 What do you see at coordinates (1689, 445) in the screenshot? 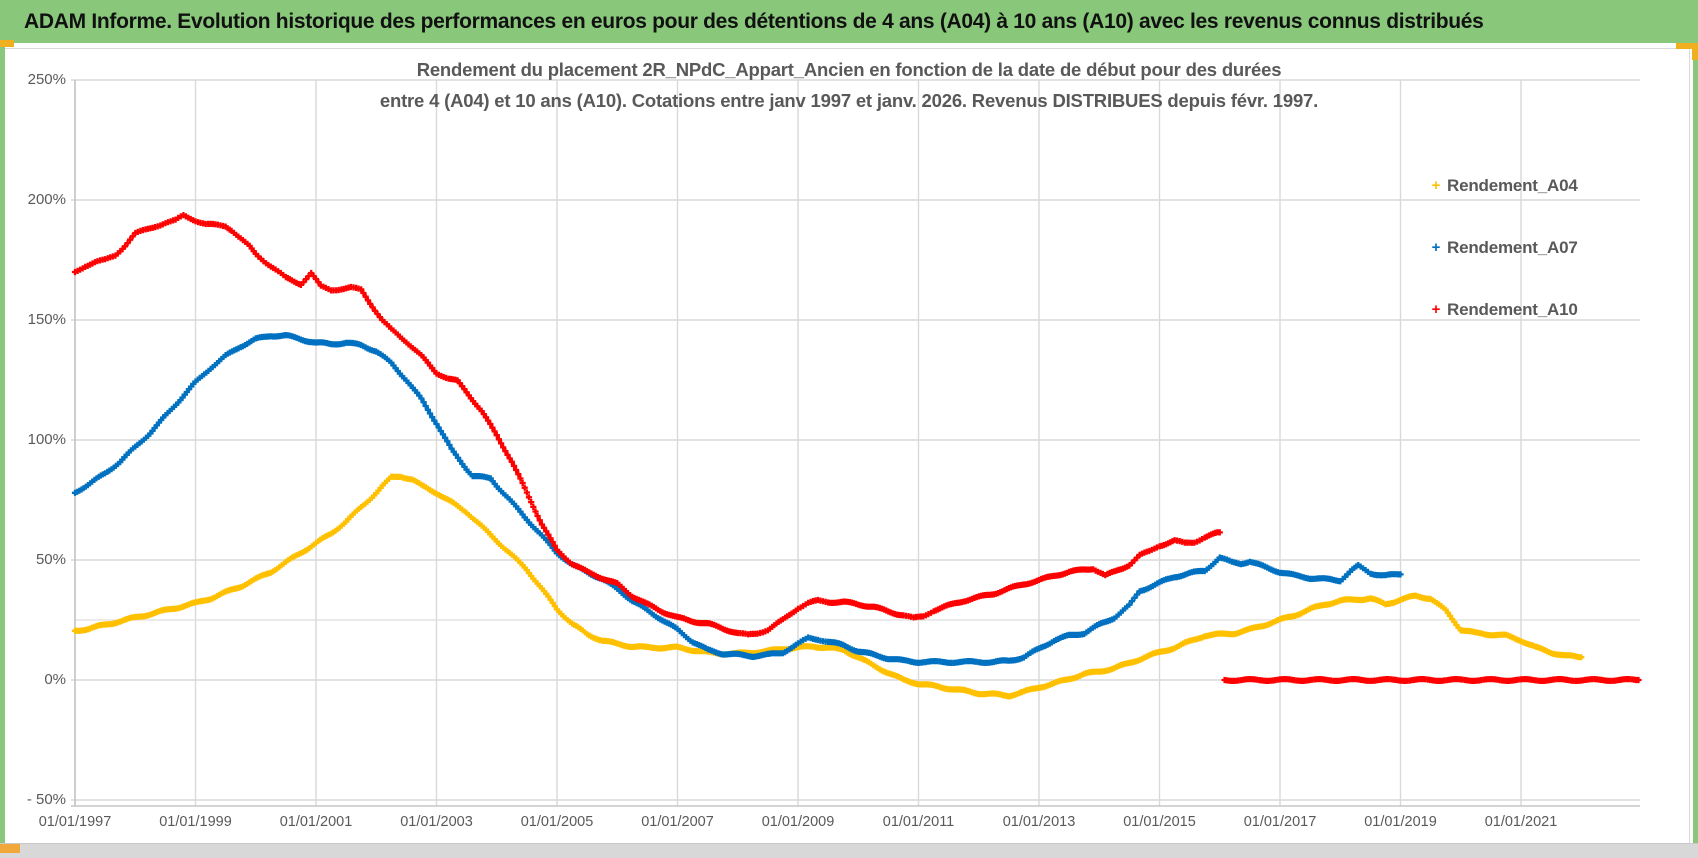
I see `chart-border-right` at bounding box center [1689, 445].